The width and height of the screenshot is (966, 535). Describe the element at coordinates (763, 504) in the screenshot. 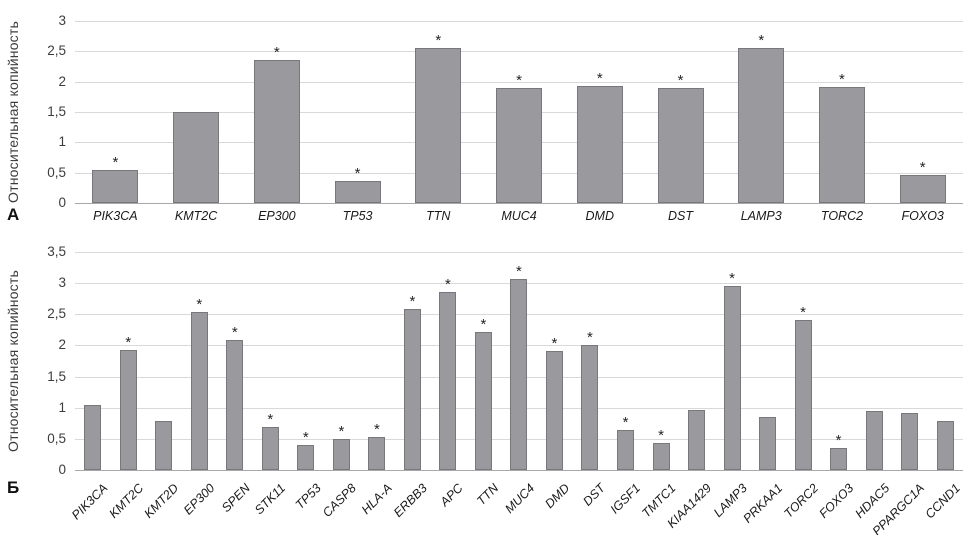

I see `x-label-slot: PRKAA1` at that location.